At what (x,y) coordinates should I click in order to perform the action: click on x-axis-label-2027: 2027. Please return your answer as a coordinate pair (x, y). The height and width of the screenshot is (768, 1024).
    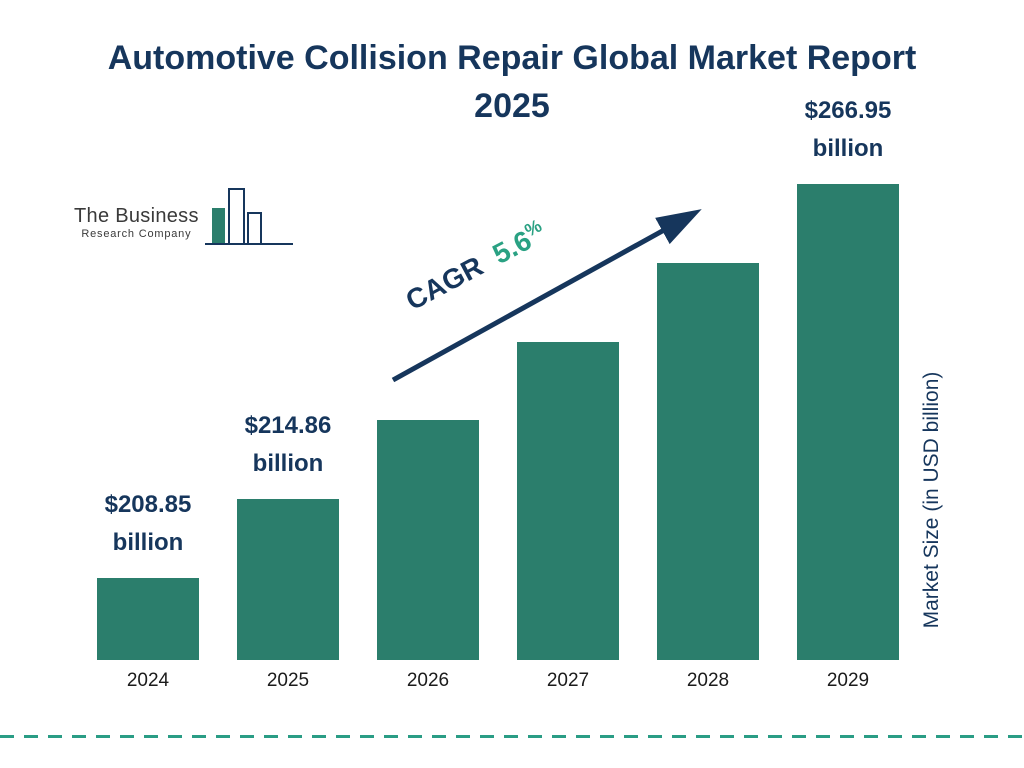
    Looking at the image, I should click on (568, 680).